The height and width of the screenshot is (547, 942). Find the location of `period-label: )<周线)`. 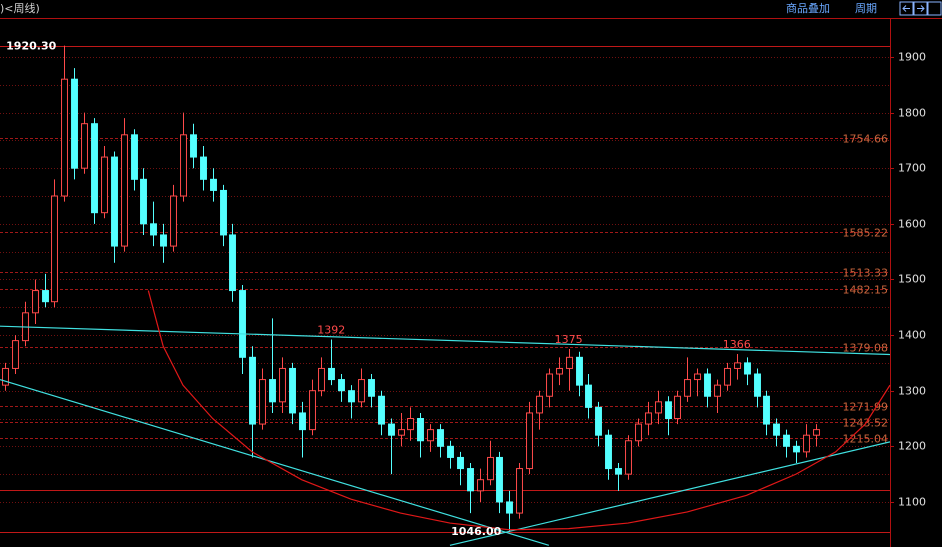

period-label: )<周线) is located at coordinates (20, 8).